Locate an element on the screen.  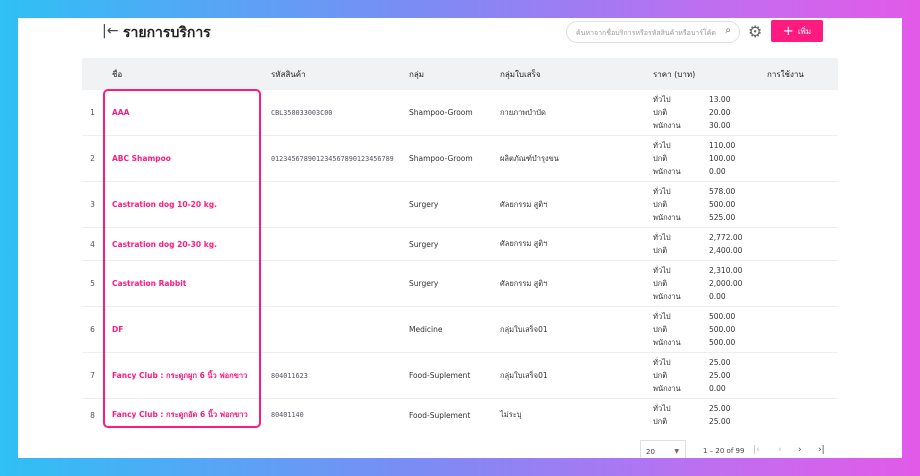
col-number is located at coordinates (92, 74).